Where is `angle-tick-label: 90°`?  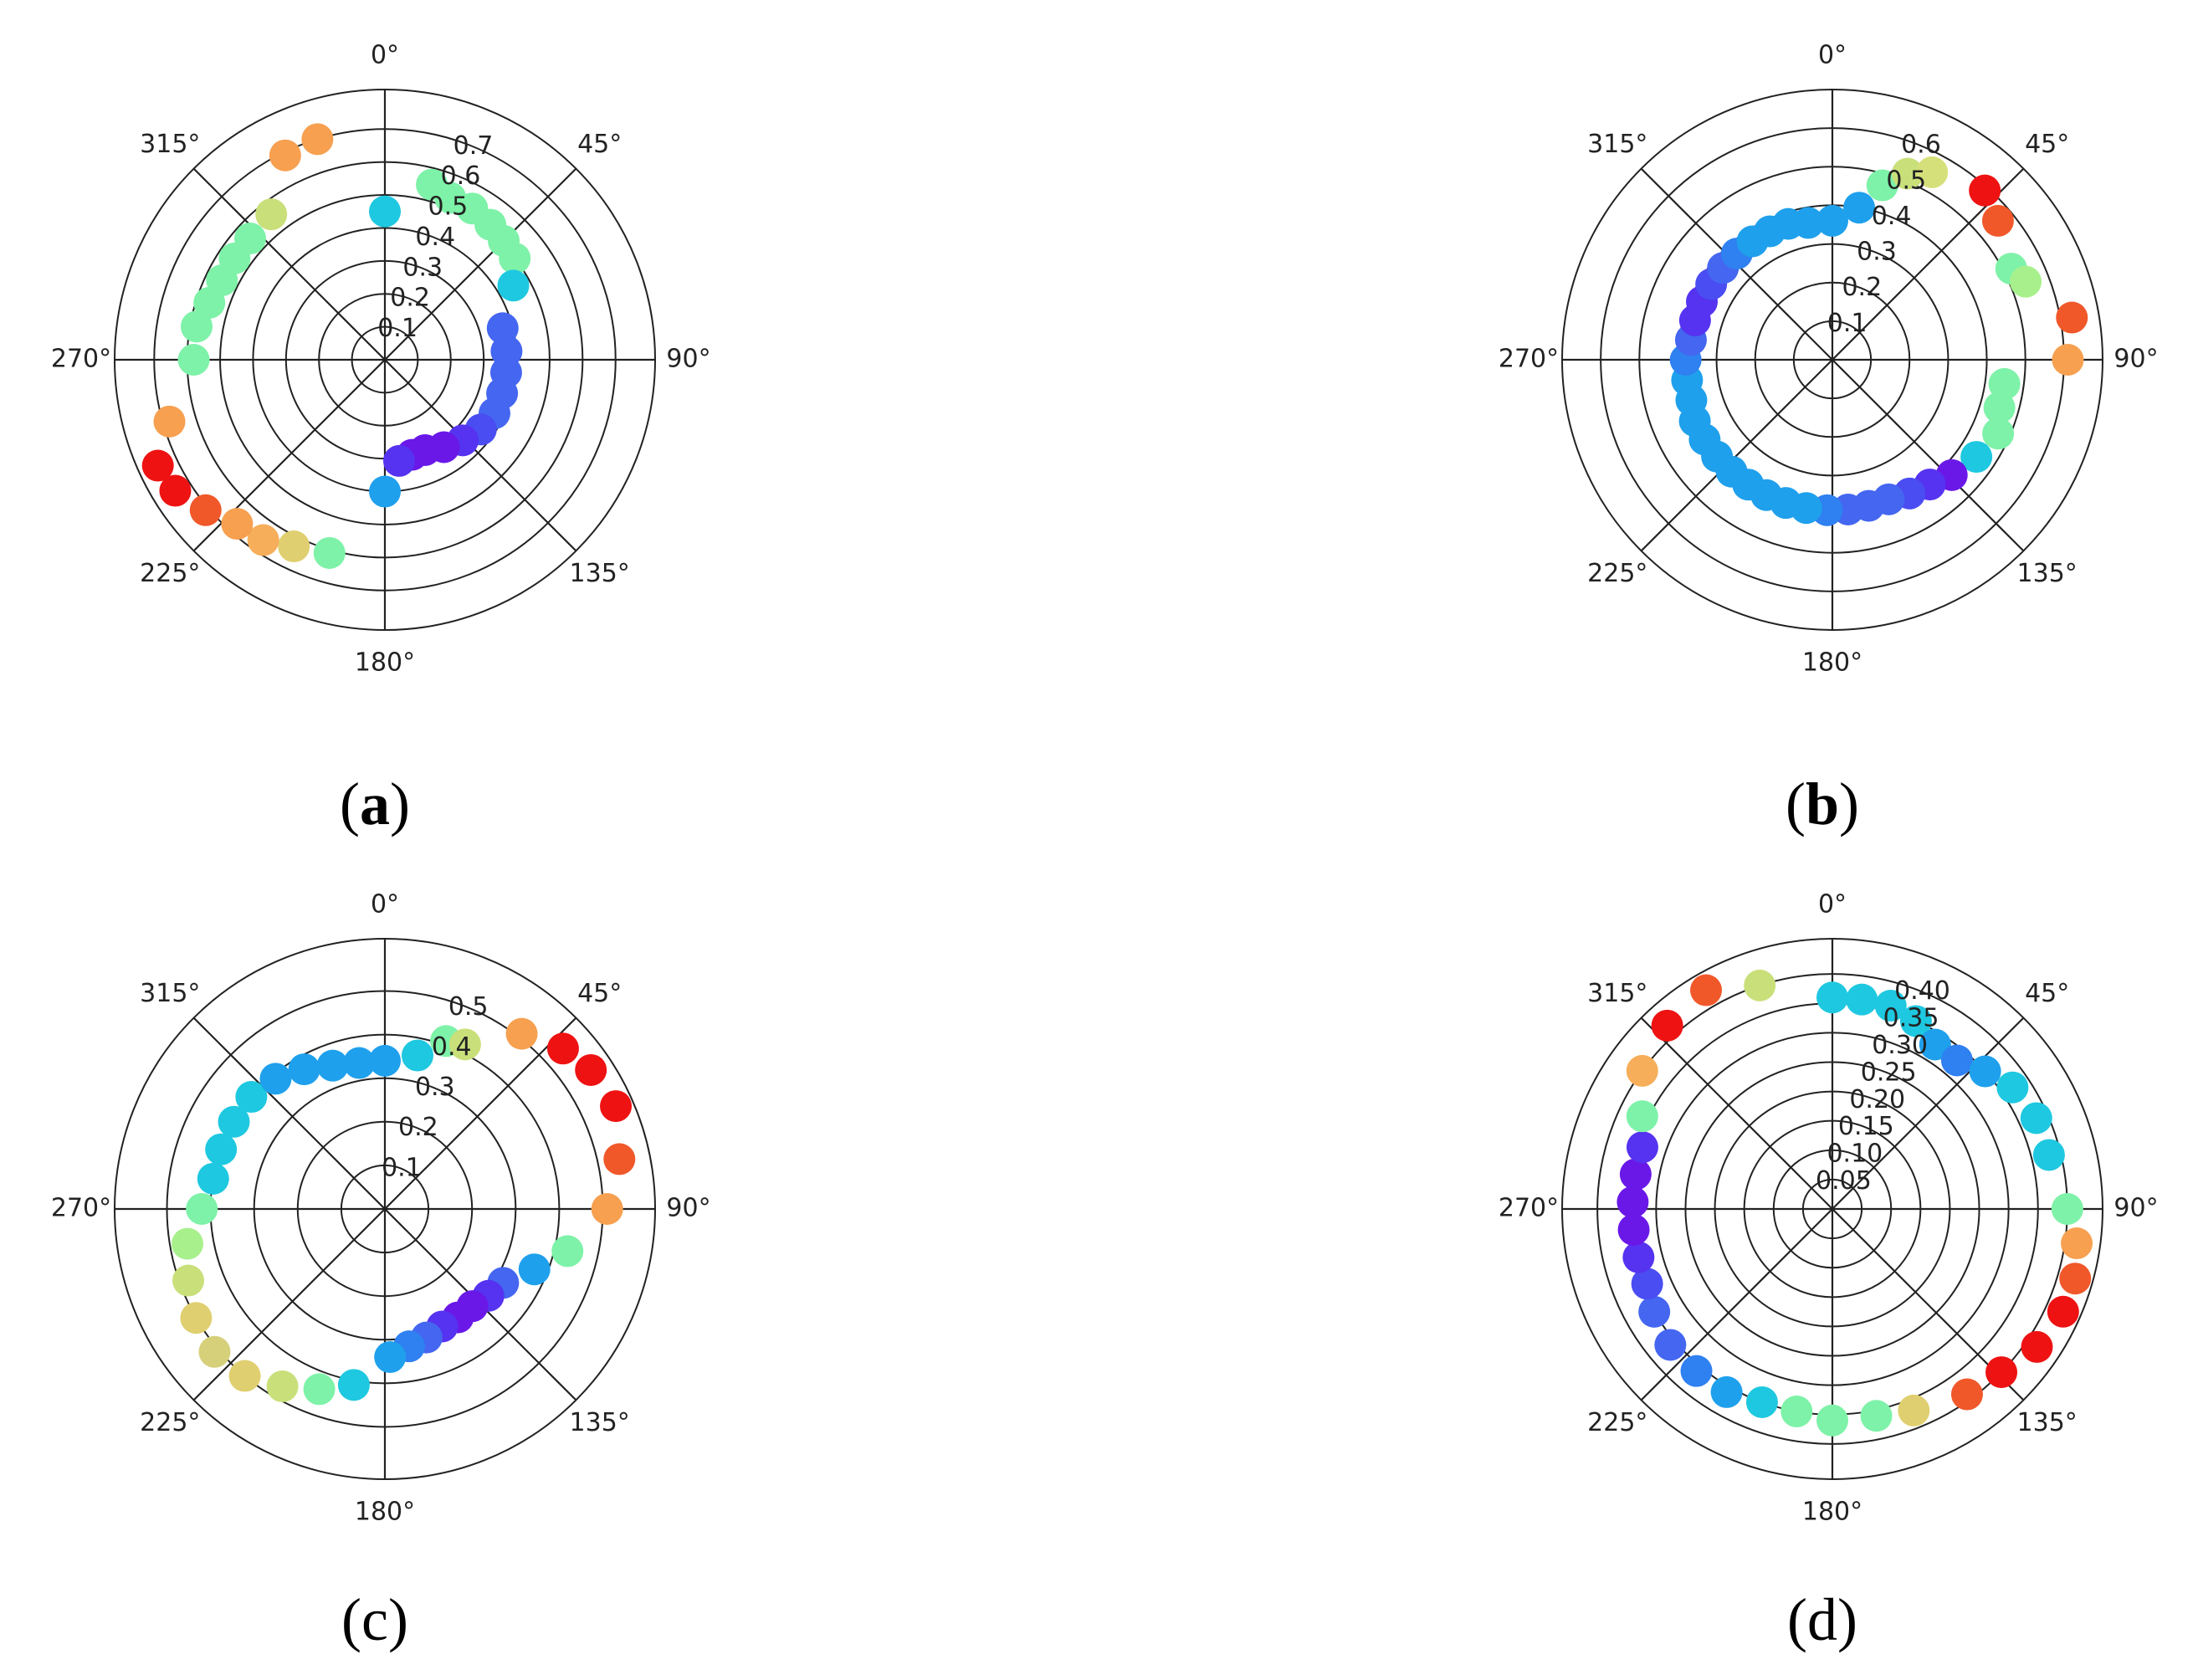 angle-tick-label: 90° is located at coordinates (688, 359).